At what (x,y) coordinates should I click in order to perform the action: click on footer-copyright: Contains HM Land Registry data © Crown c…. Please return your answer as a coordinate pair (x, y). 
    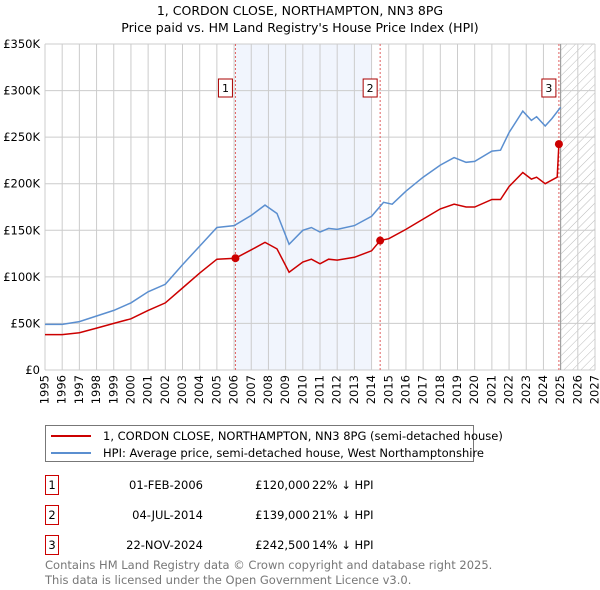
    Looking at the image, I should click on (269, 565).